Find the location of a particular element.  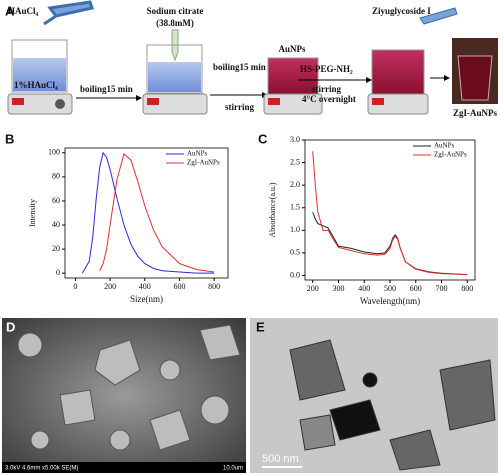

vial is located at coordinates (475, 78).